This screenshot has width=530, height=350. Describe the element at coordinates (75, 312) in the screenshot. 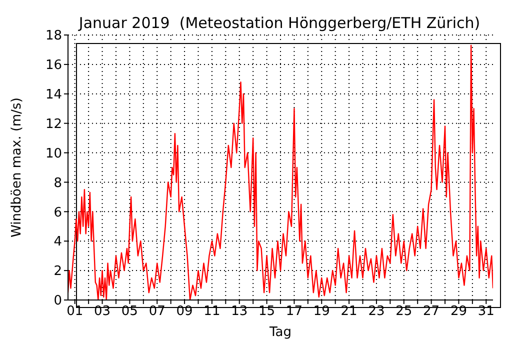

I see `x-tick-label: 01` at that location.